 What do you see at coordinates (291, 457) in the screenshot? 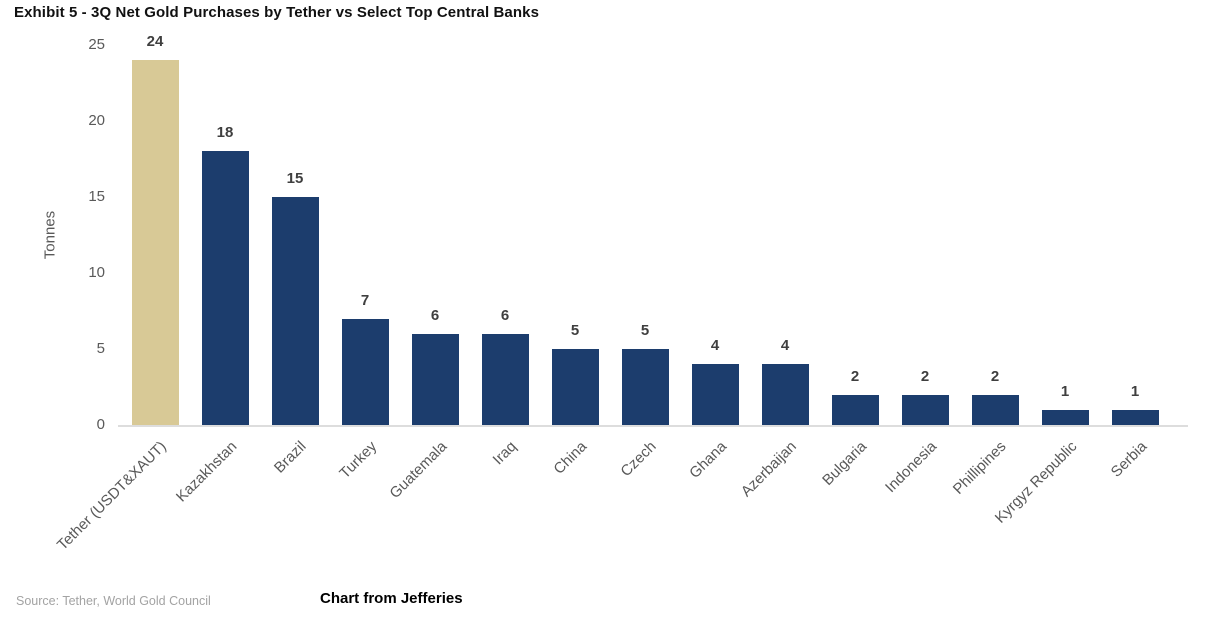
I see `x-axis-label-brazil: Brazil` at bounding box center [291, 457].